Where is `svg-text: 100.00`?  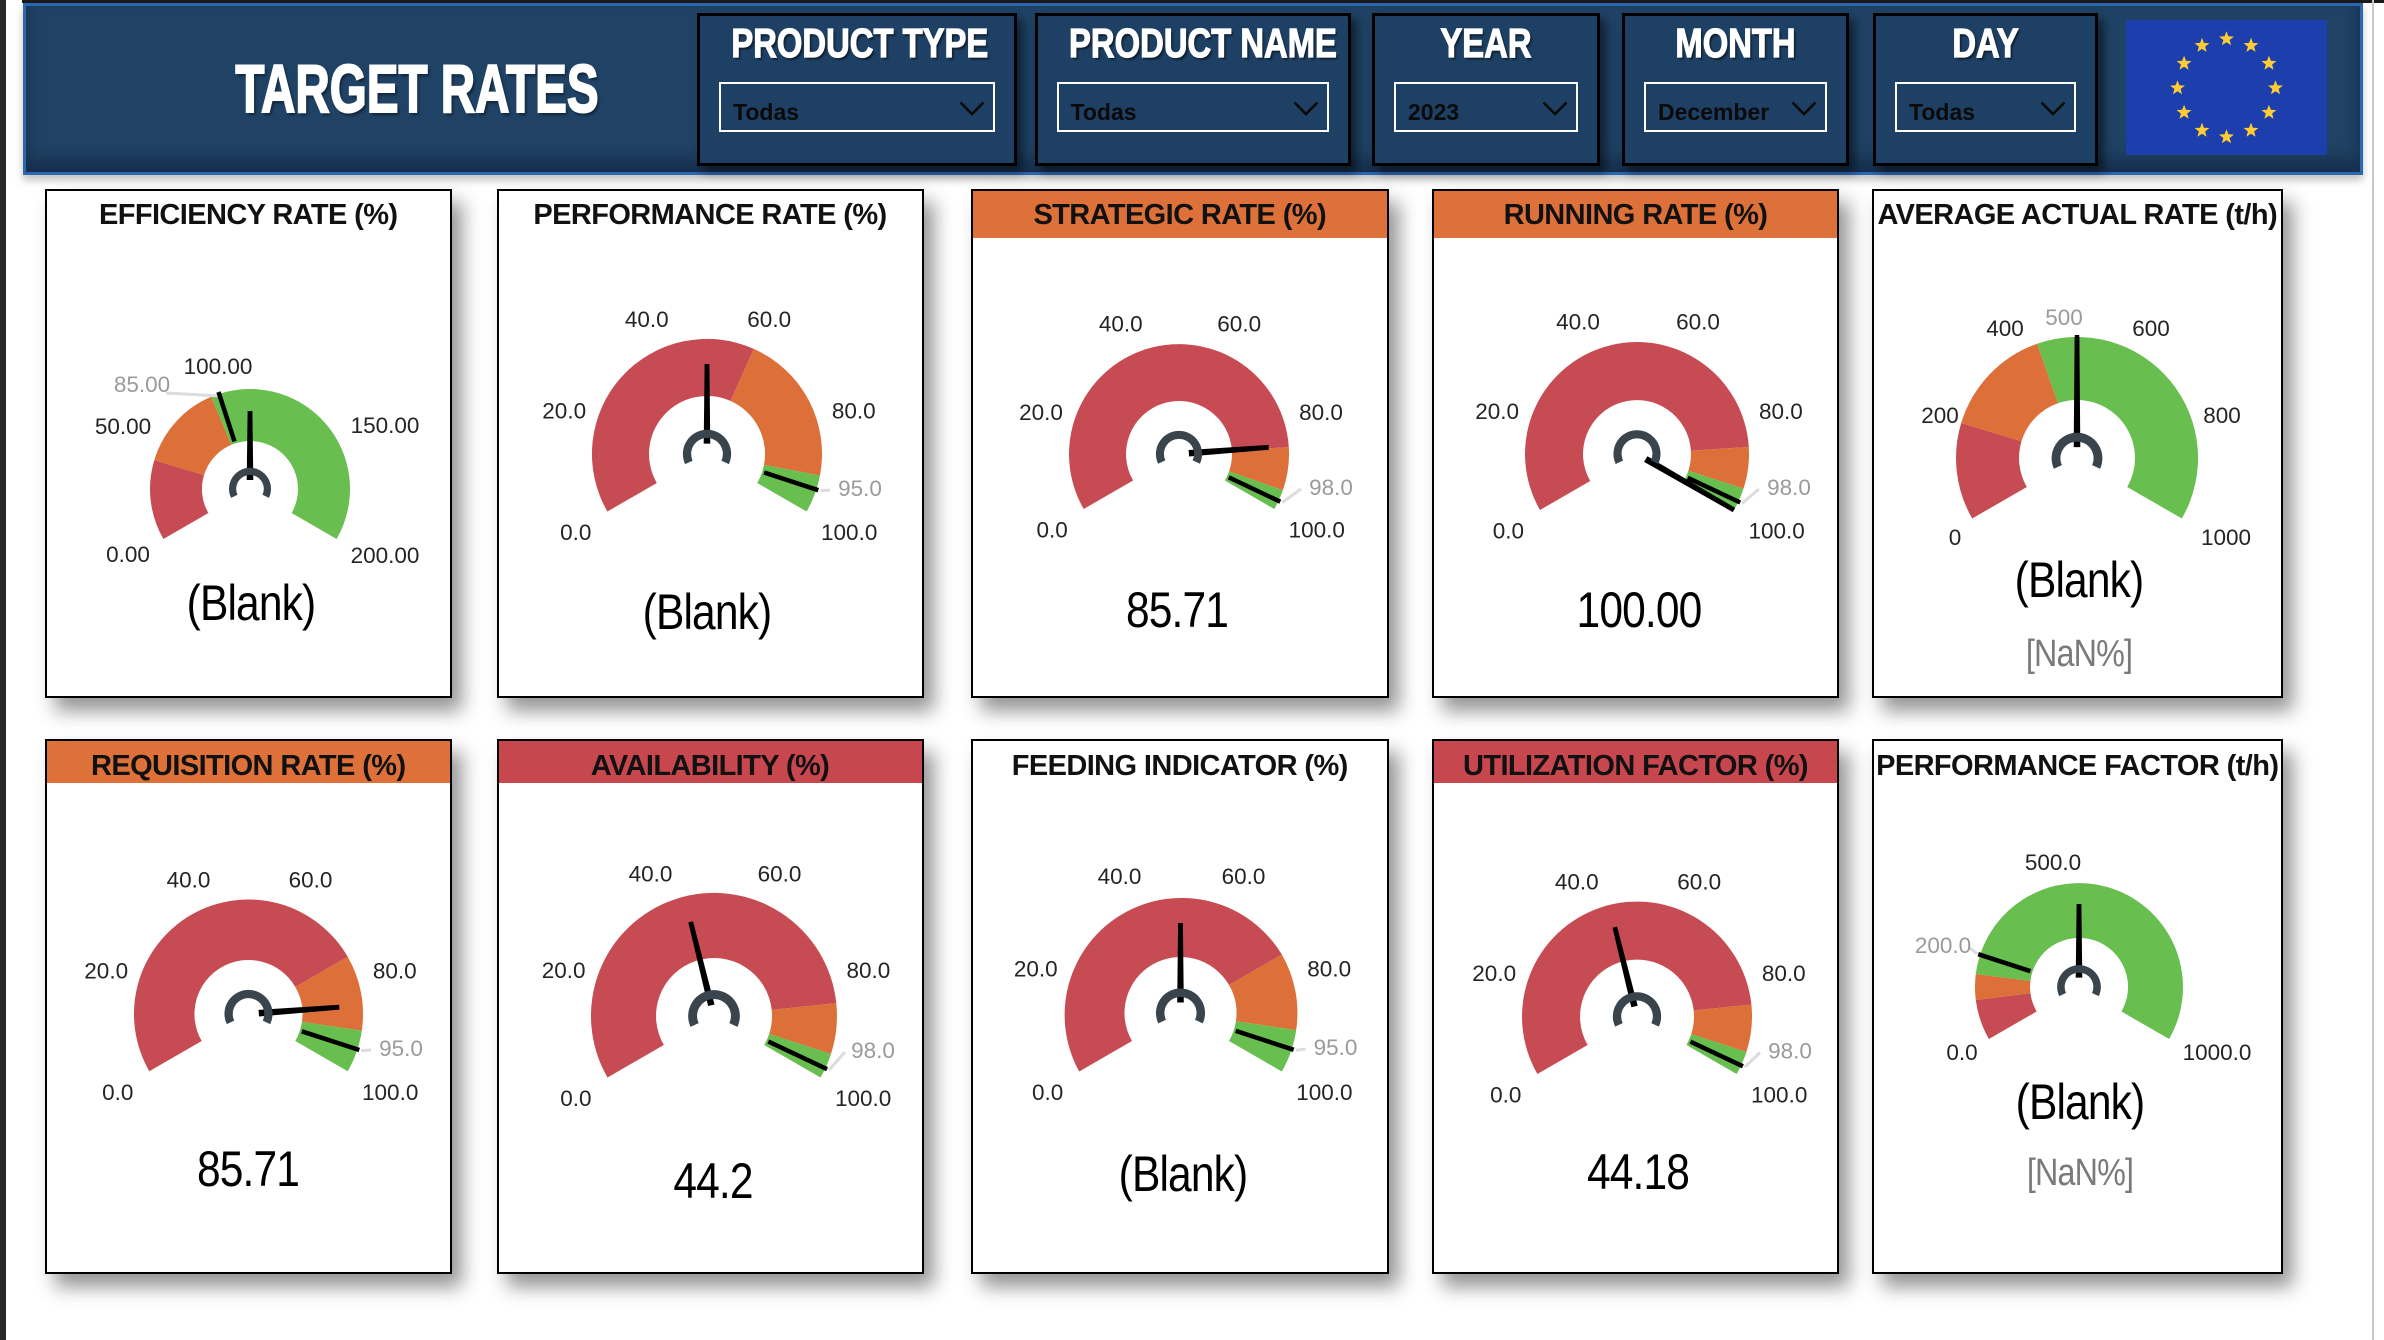 svg-text: 100.00 is located at coordinates (218, 366).